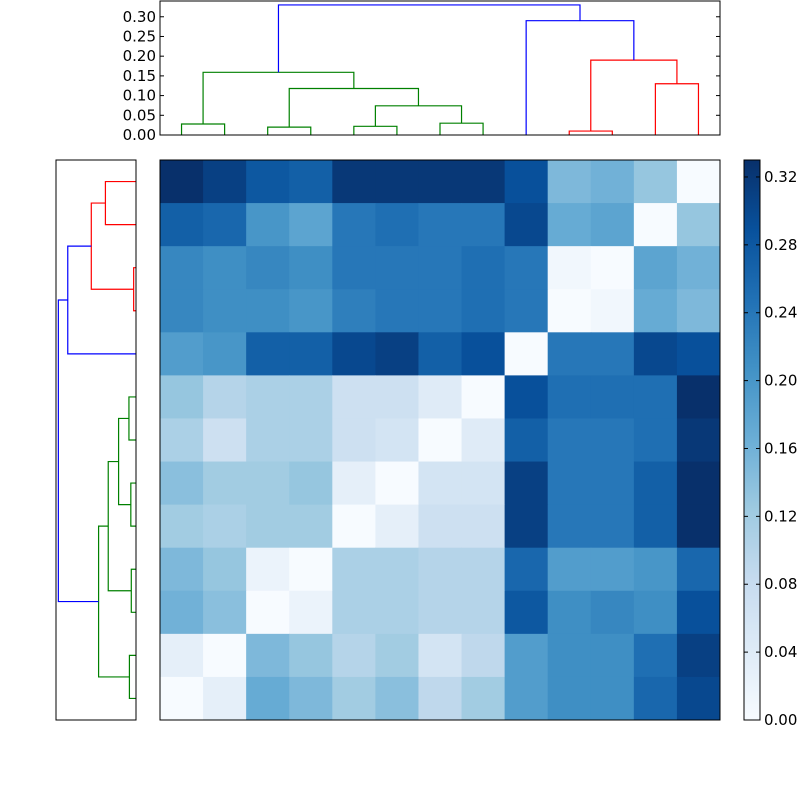 This screenshot has height=800, width=800. I want to click on colorbar-tick-label: 0.32, so click(780, 177).